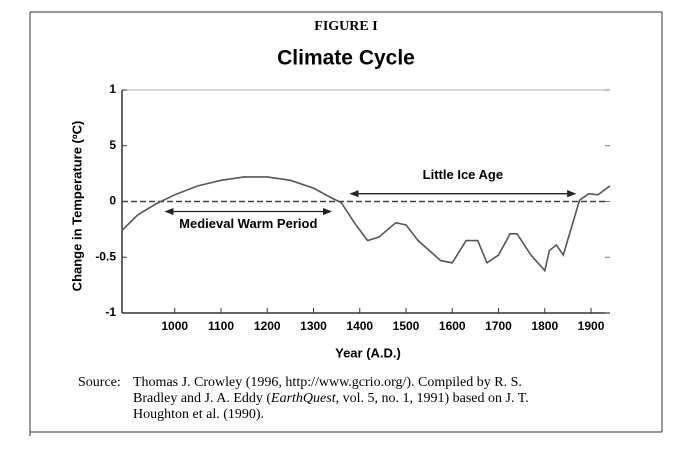 The width and height of the screenshot is (699, 452). I want to click on annotation-text: Little Ice Age, so click(463, 174).